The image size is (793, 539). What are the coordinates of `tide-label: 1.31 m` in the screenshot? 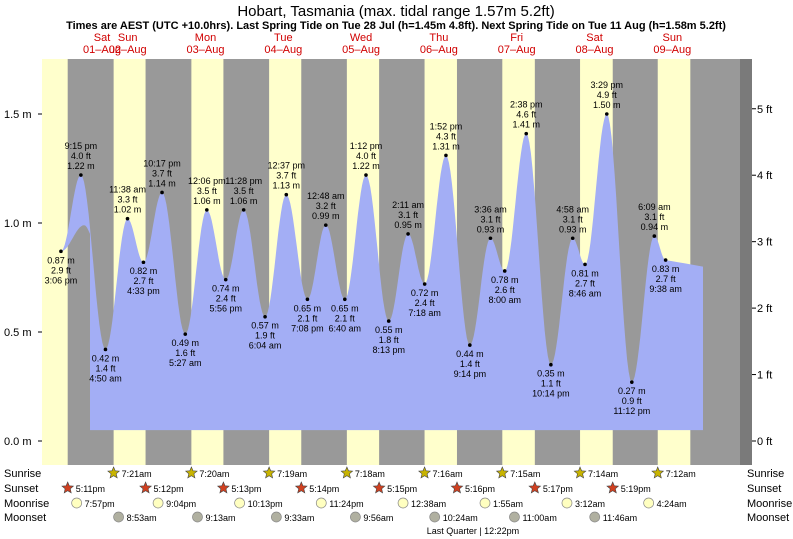 It's located at (446, 146).